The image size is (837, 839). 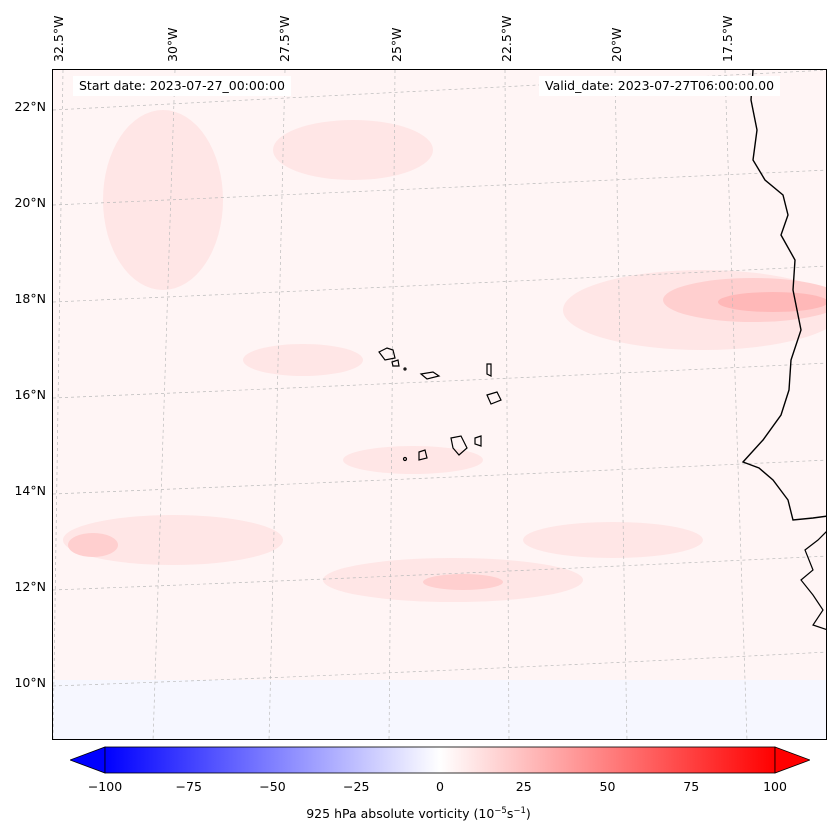 What do you see at coordinates (105, 786) in the screenshot?
I see `colorbar-tick-label: −100` at bounding box center [105, 786].